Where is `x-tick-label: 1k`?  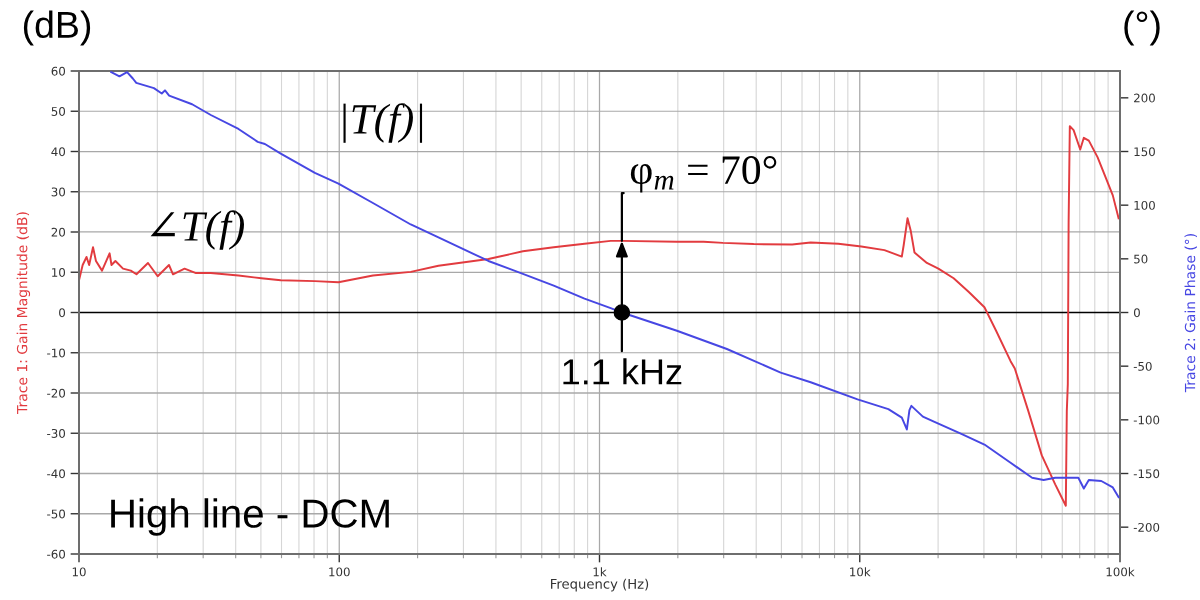 x-tick-label: 1k is located at coordinates (600, 572).